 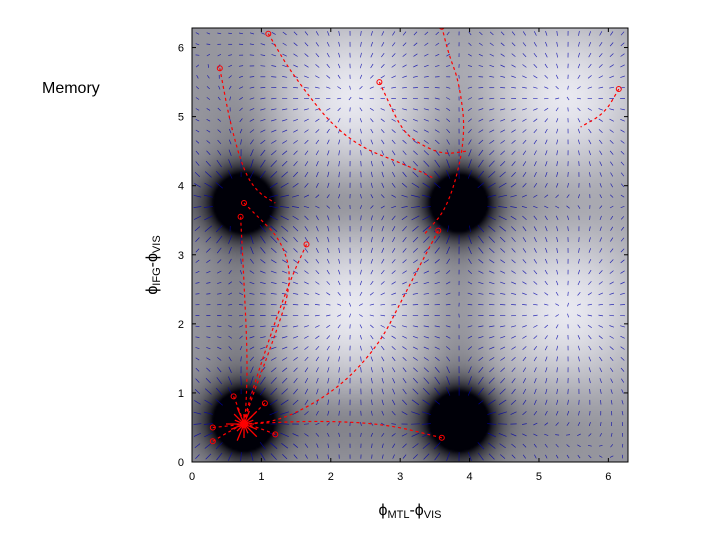 What do you see at coordinates (410, 511) in the screenshot?
I see `x-axis-label: ϕMTL-ϕVIS` at bounding box center [410, 511].